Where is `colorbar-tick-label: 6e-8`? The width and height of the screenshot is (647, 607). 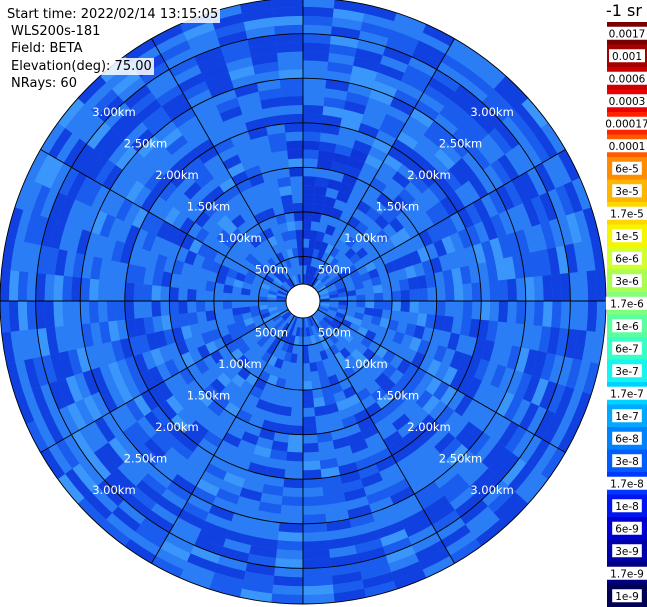
colorbar-tick-label: 6e-8 is located at coordinates (627, 439).